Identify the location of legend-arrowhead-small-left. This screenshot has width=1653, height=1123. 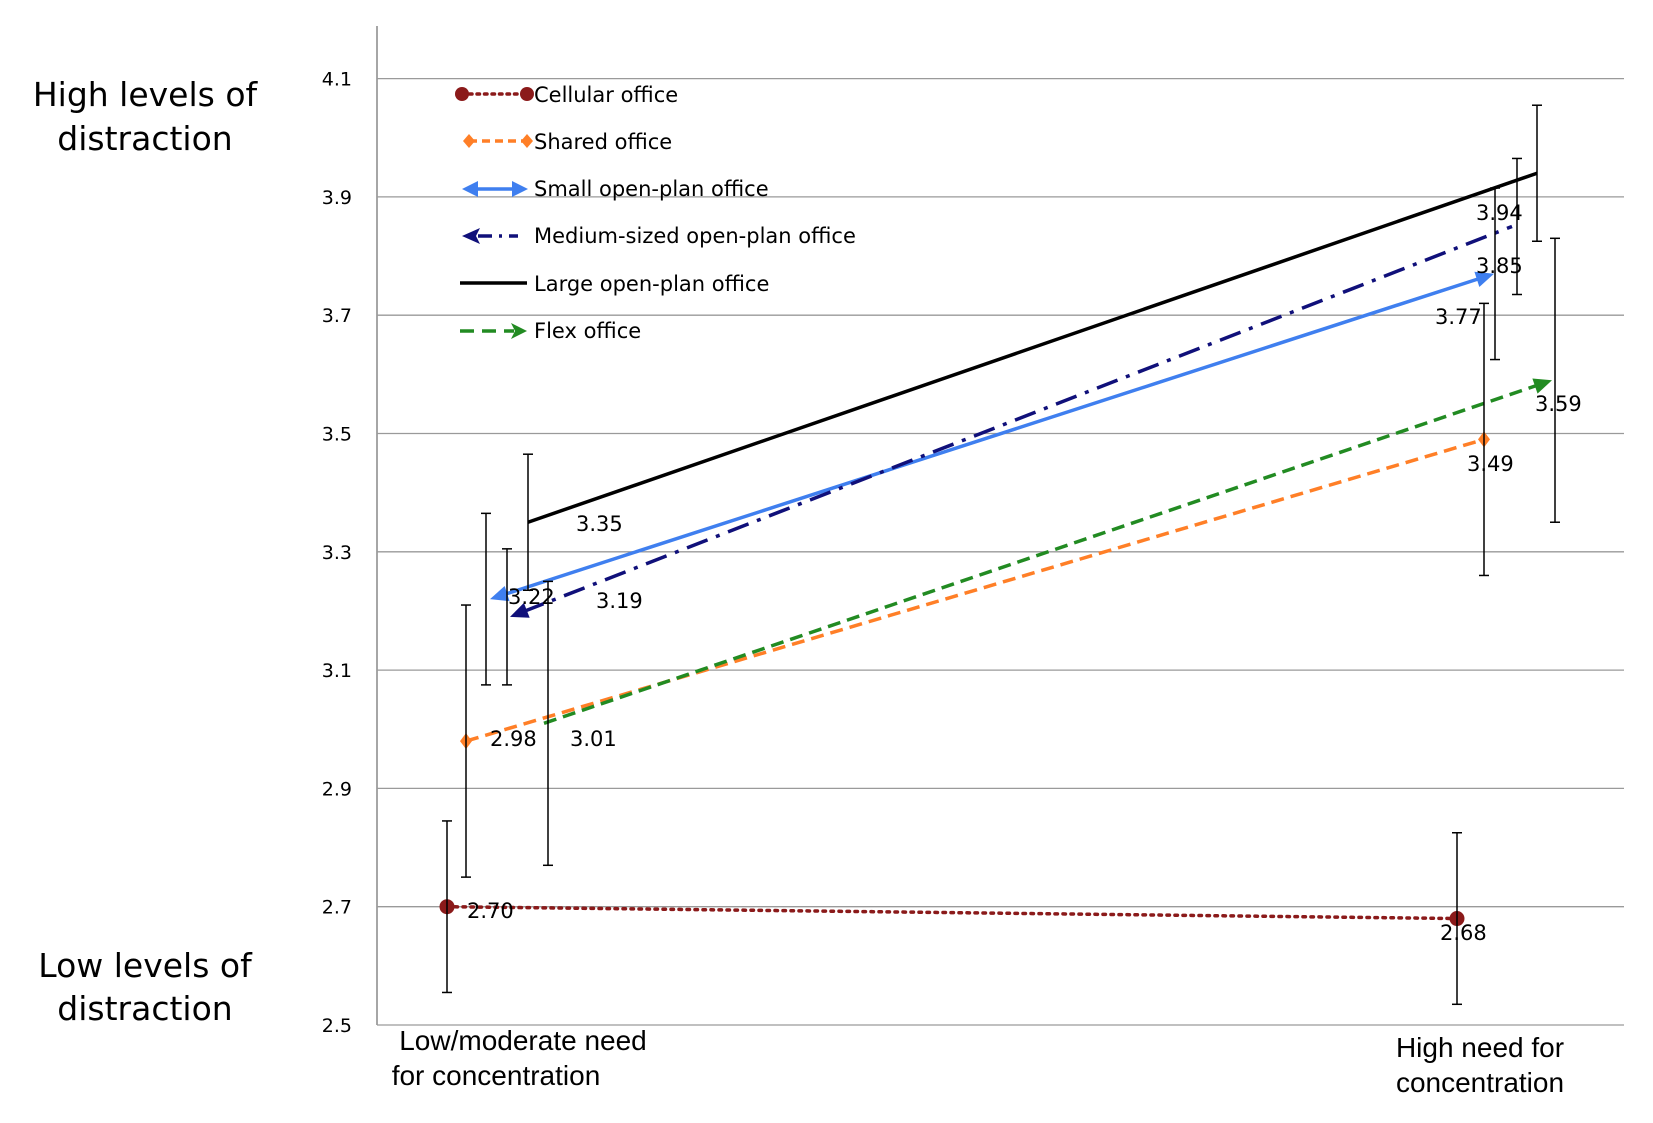
(470, 189).